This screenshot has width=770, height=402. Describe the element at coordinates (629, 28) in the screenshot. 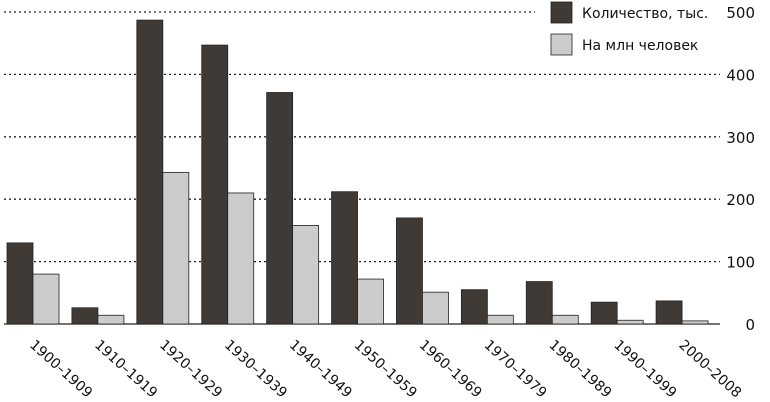

I see `legend: Количество, тыс. На млн человек` at that location.